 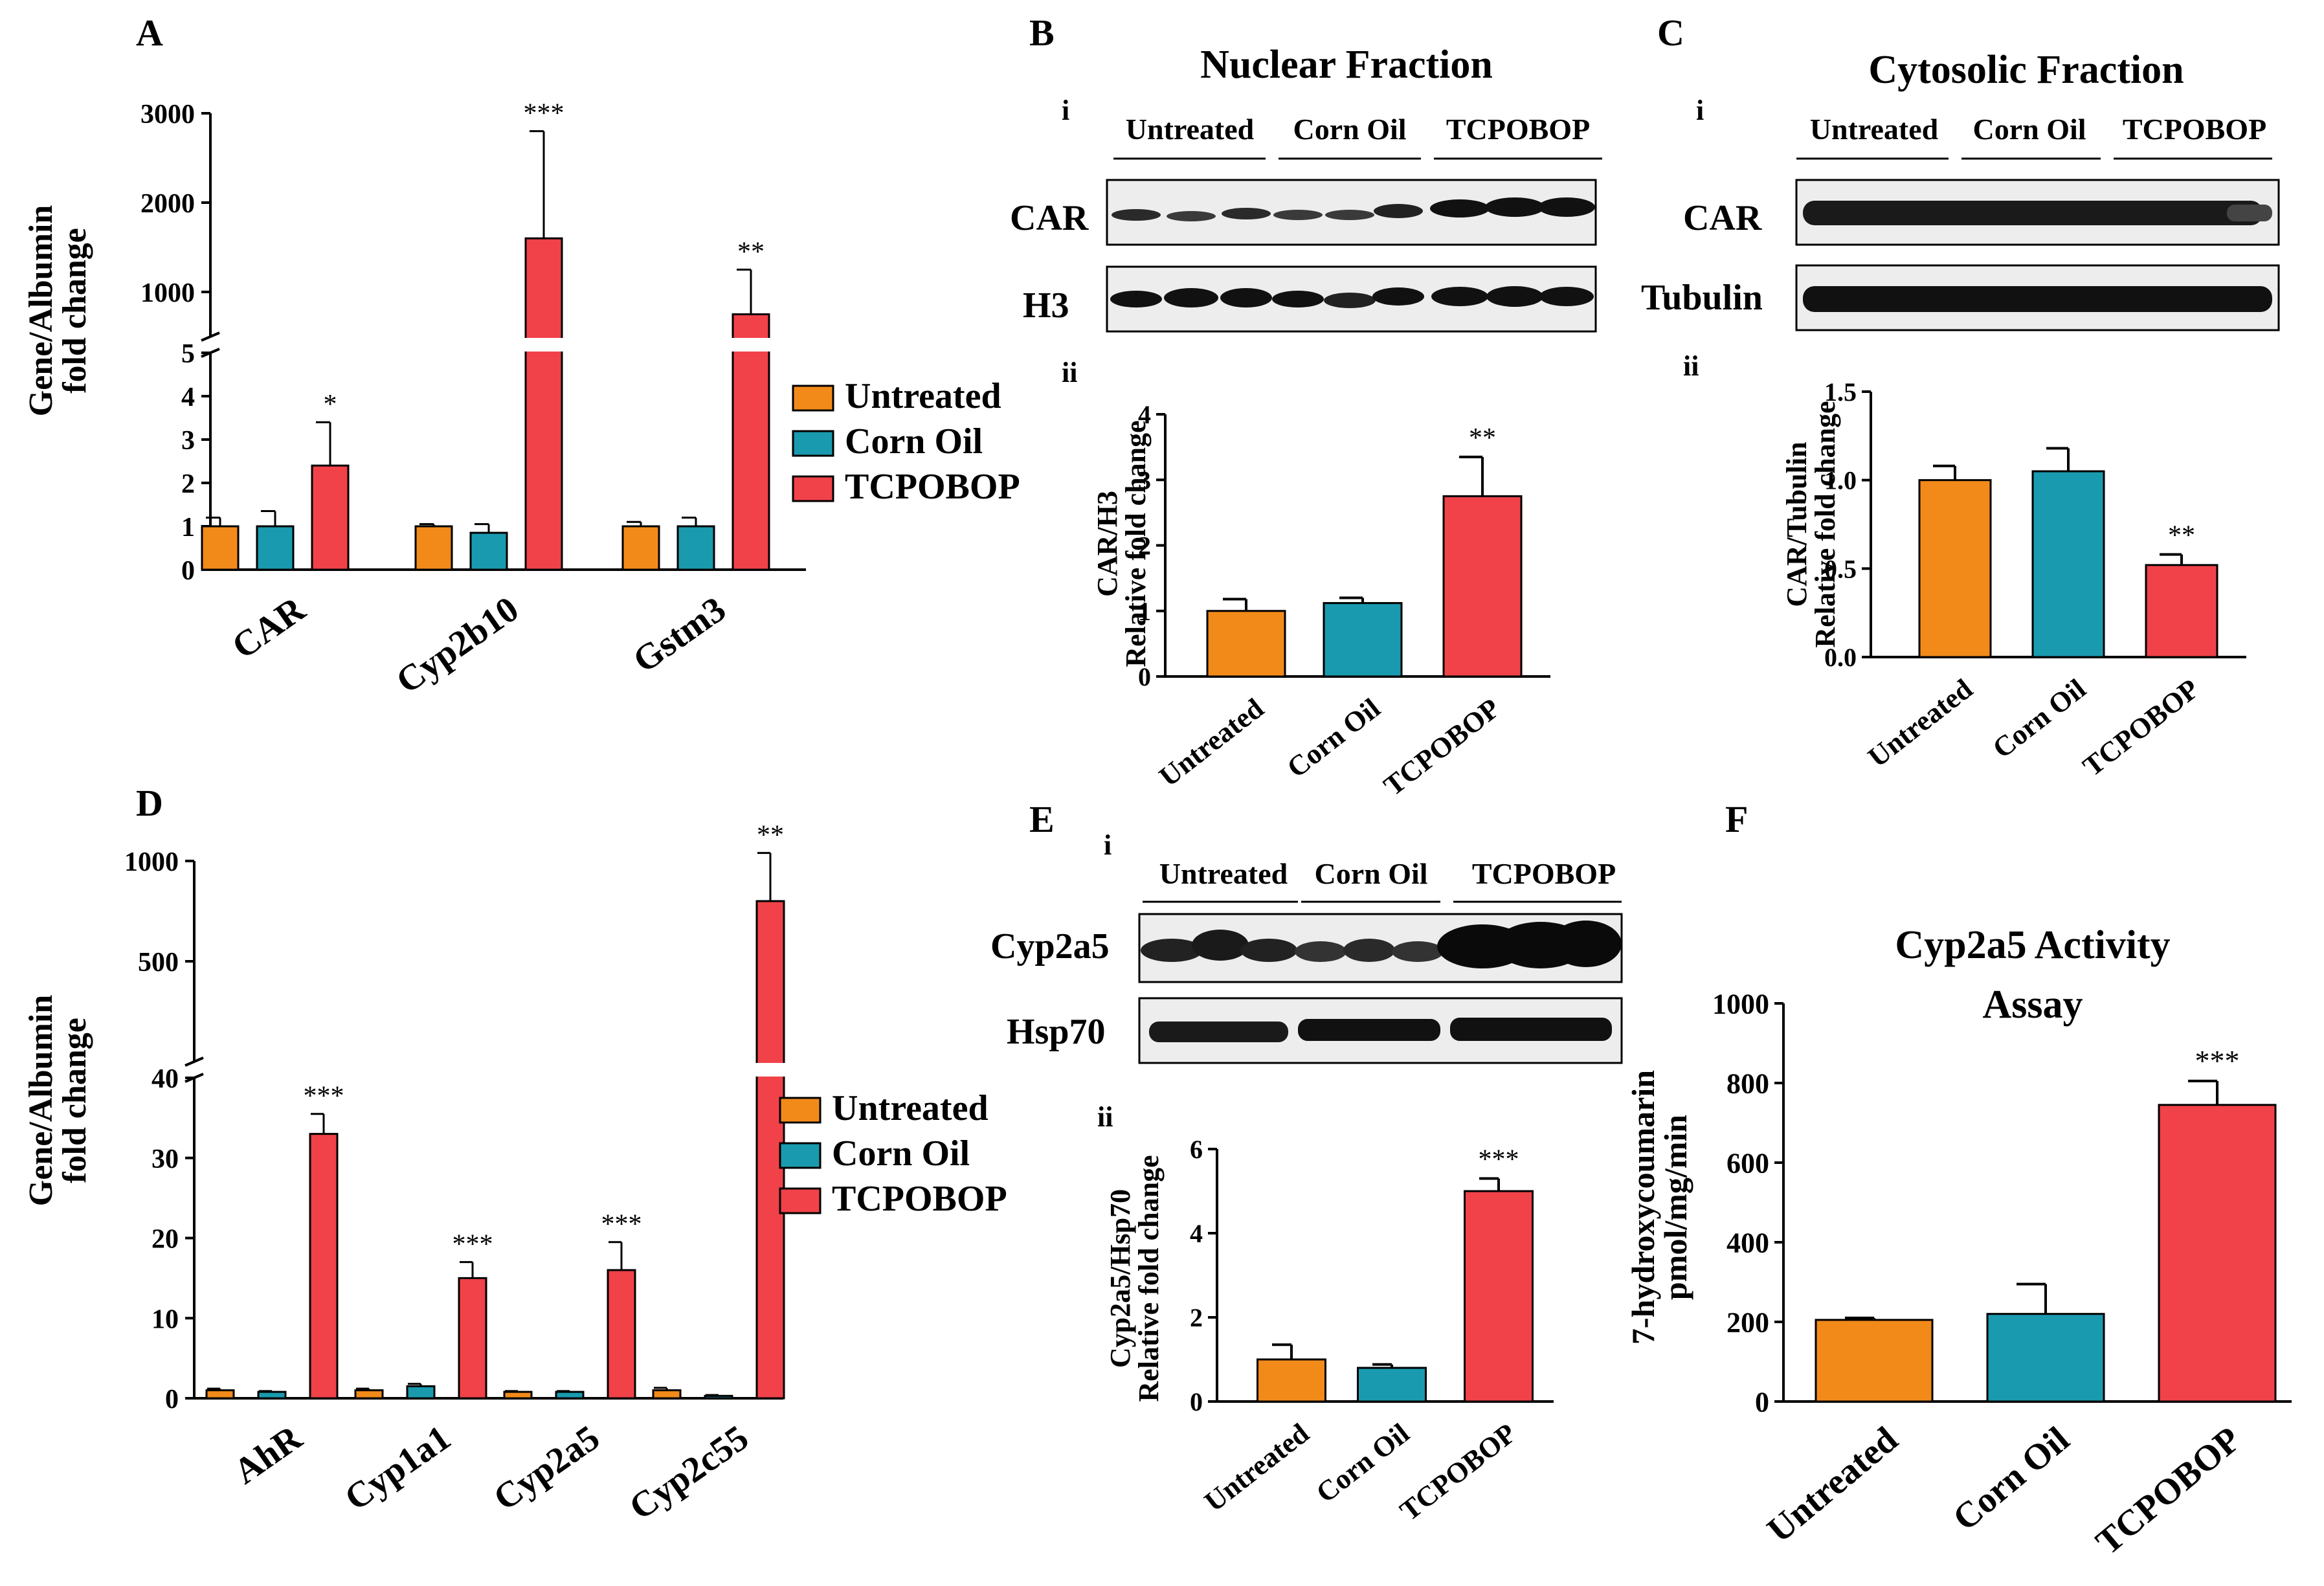 I want to click on panel-b-sub-i: i, so click(x=1065, y=110).